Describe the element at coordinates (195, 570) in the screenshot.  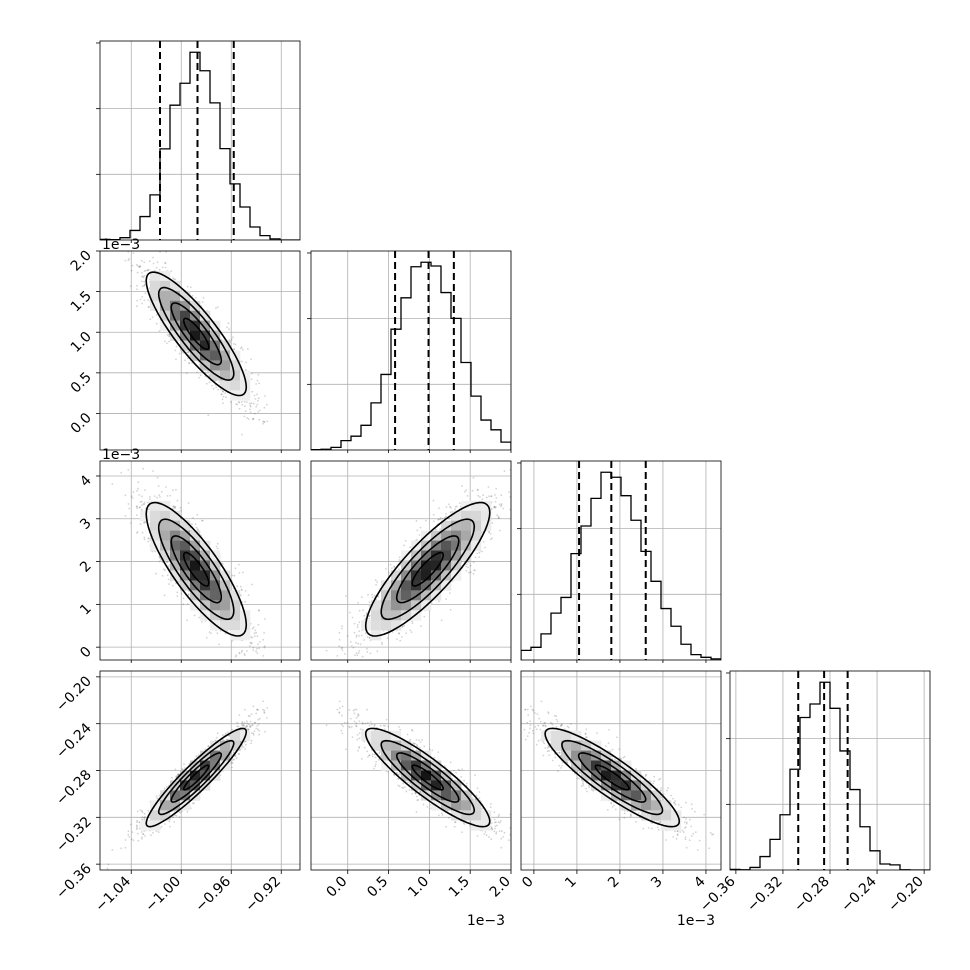
I see `density-cells` at that location.